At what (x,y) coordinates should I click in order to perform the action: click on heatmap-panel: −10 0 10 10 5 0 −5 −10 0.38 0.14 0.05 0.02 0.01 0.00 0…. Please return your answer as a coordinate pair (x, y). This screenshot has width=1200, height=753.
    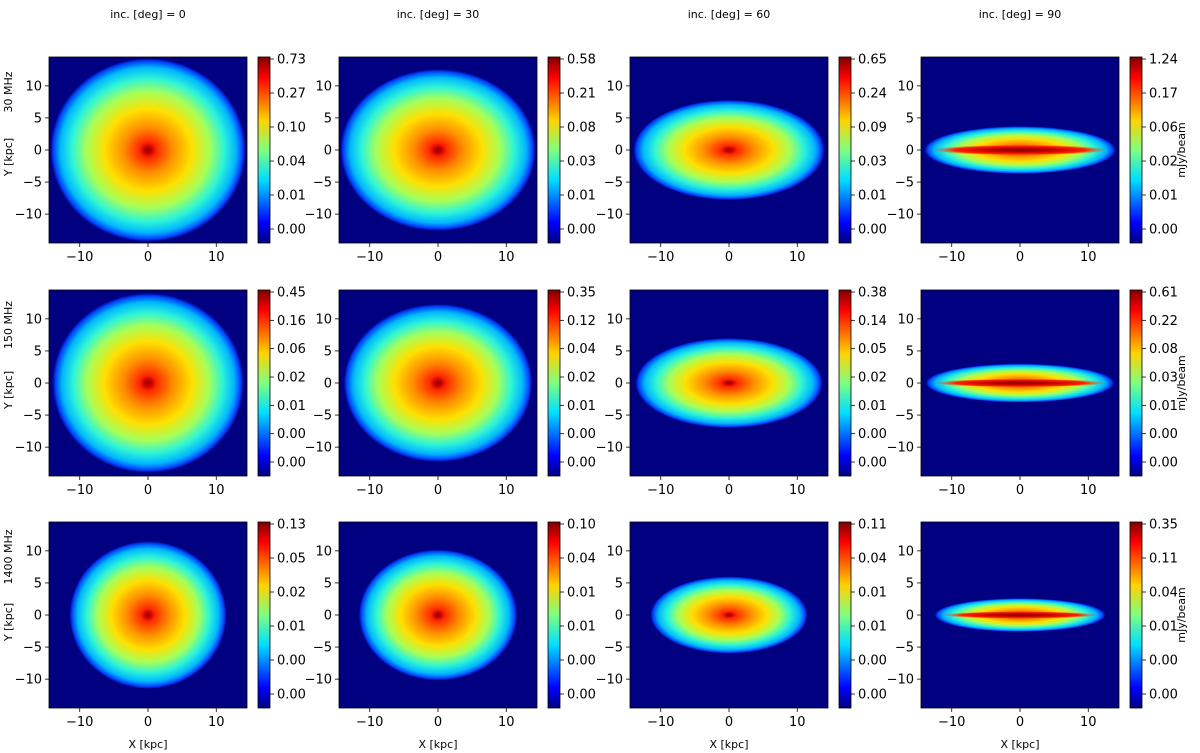
    Looking at the image, I should click on (741, 392).